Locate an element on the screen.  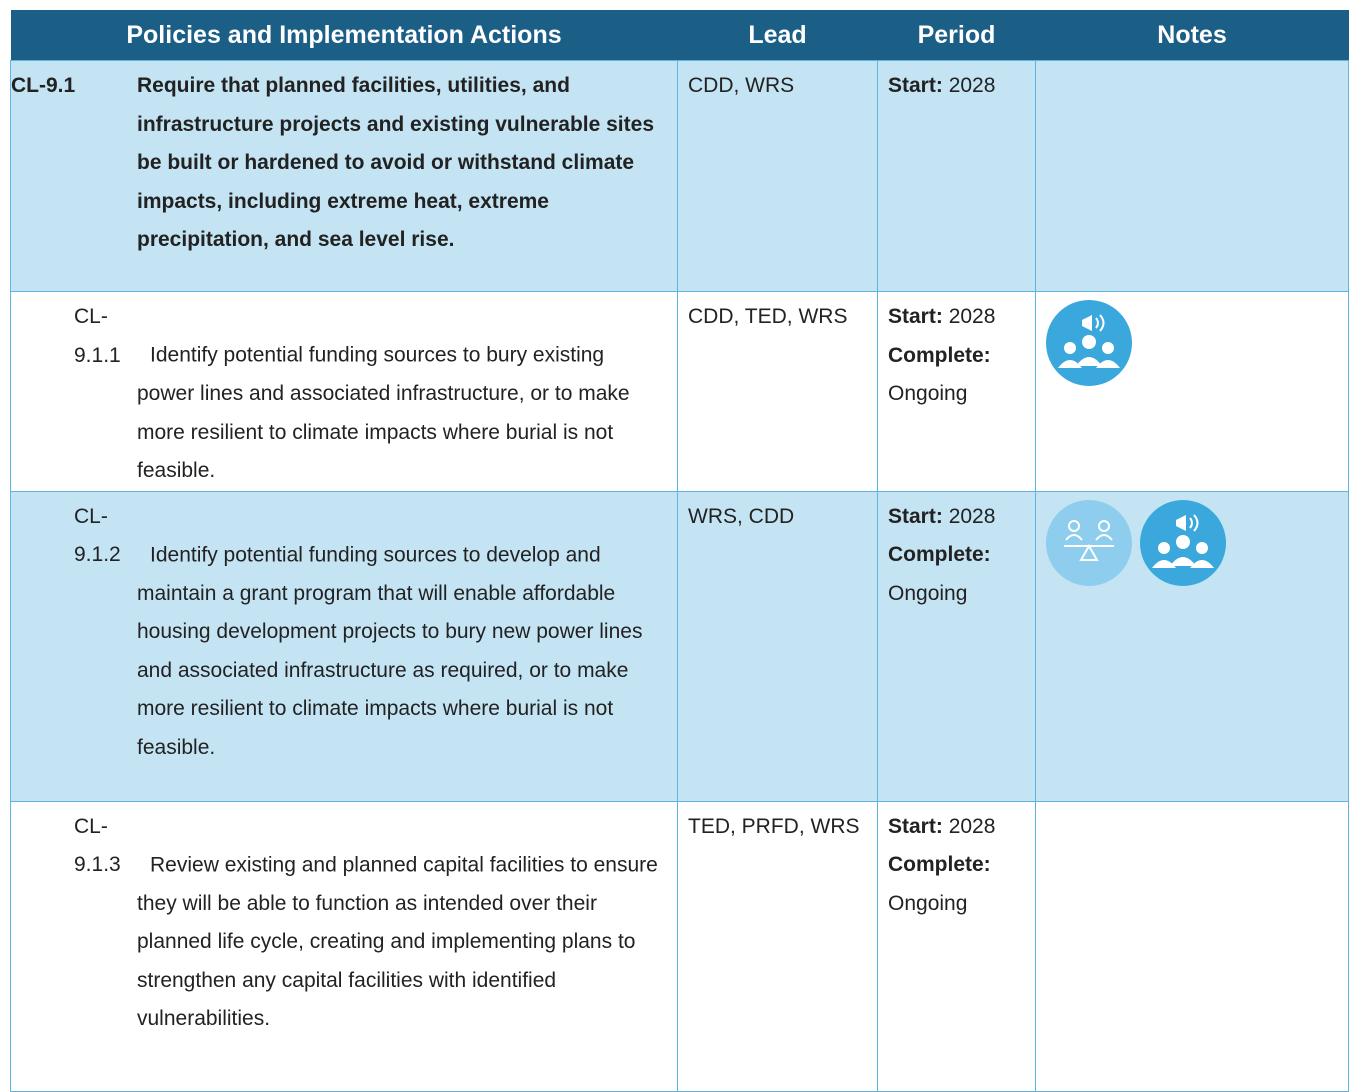
header-cell: Period is located at coordinates (956, 35).